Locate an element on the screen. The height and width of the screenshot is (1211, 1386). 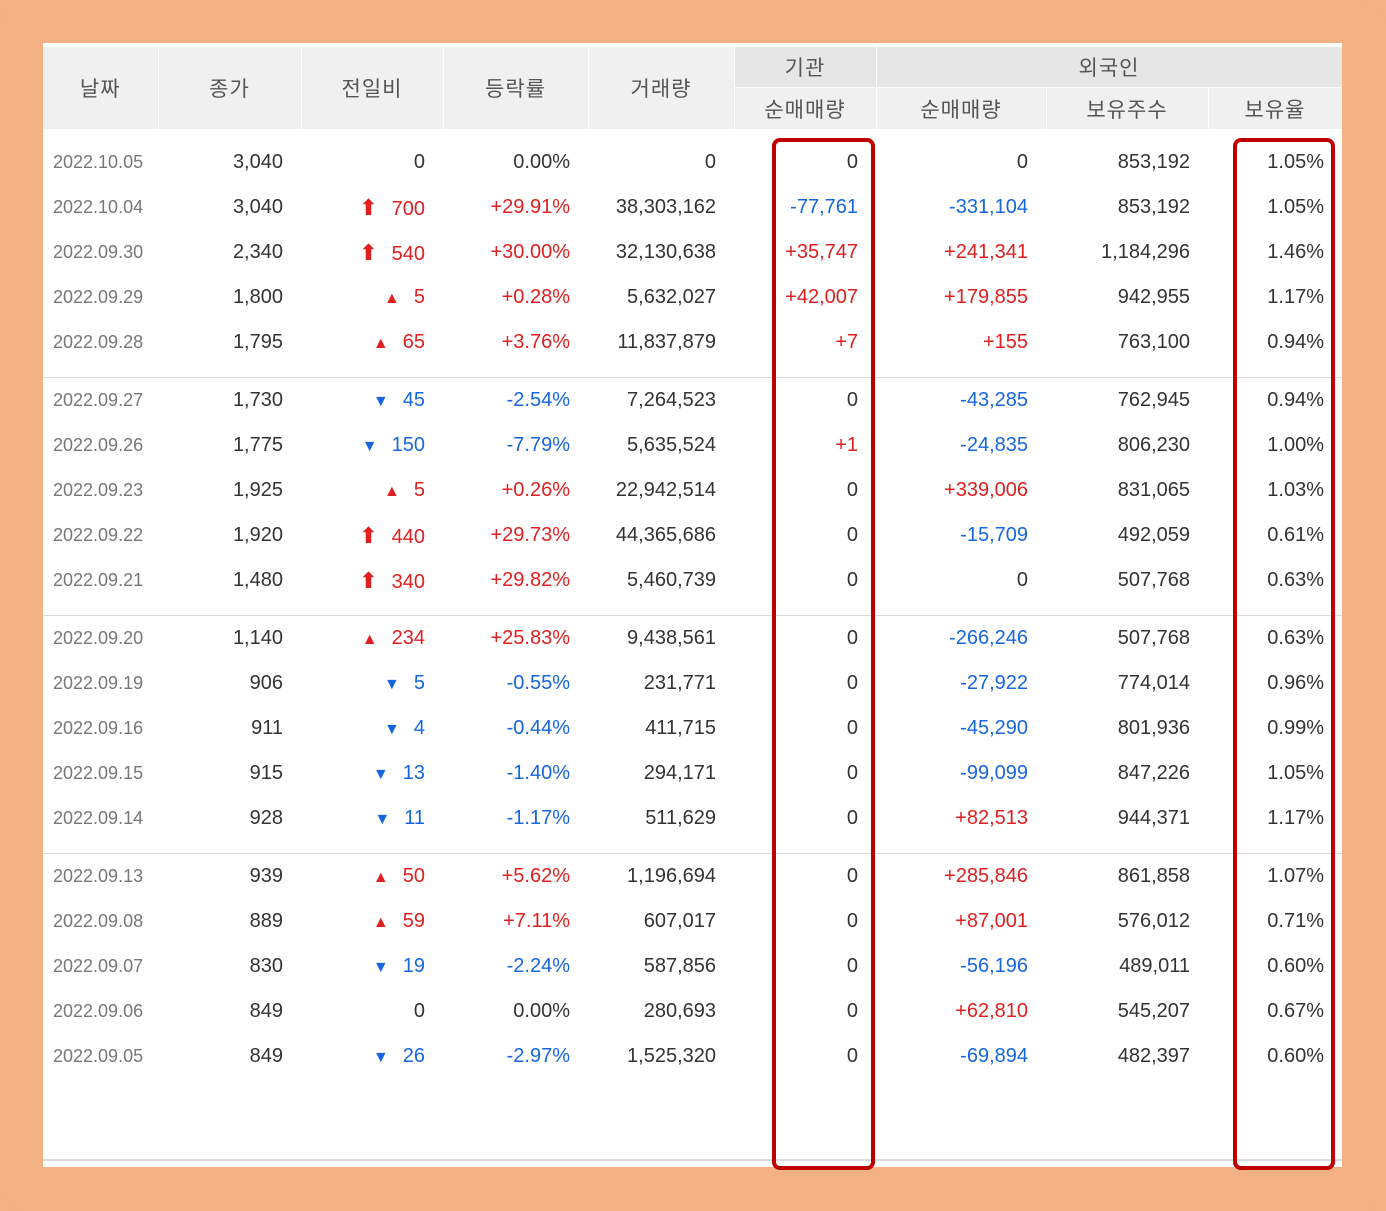
cell-foreign-ratio: 1.05% is located at coordinates (1275, 157).